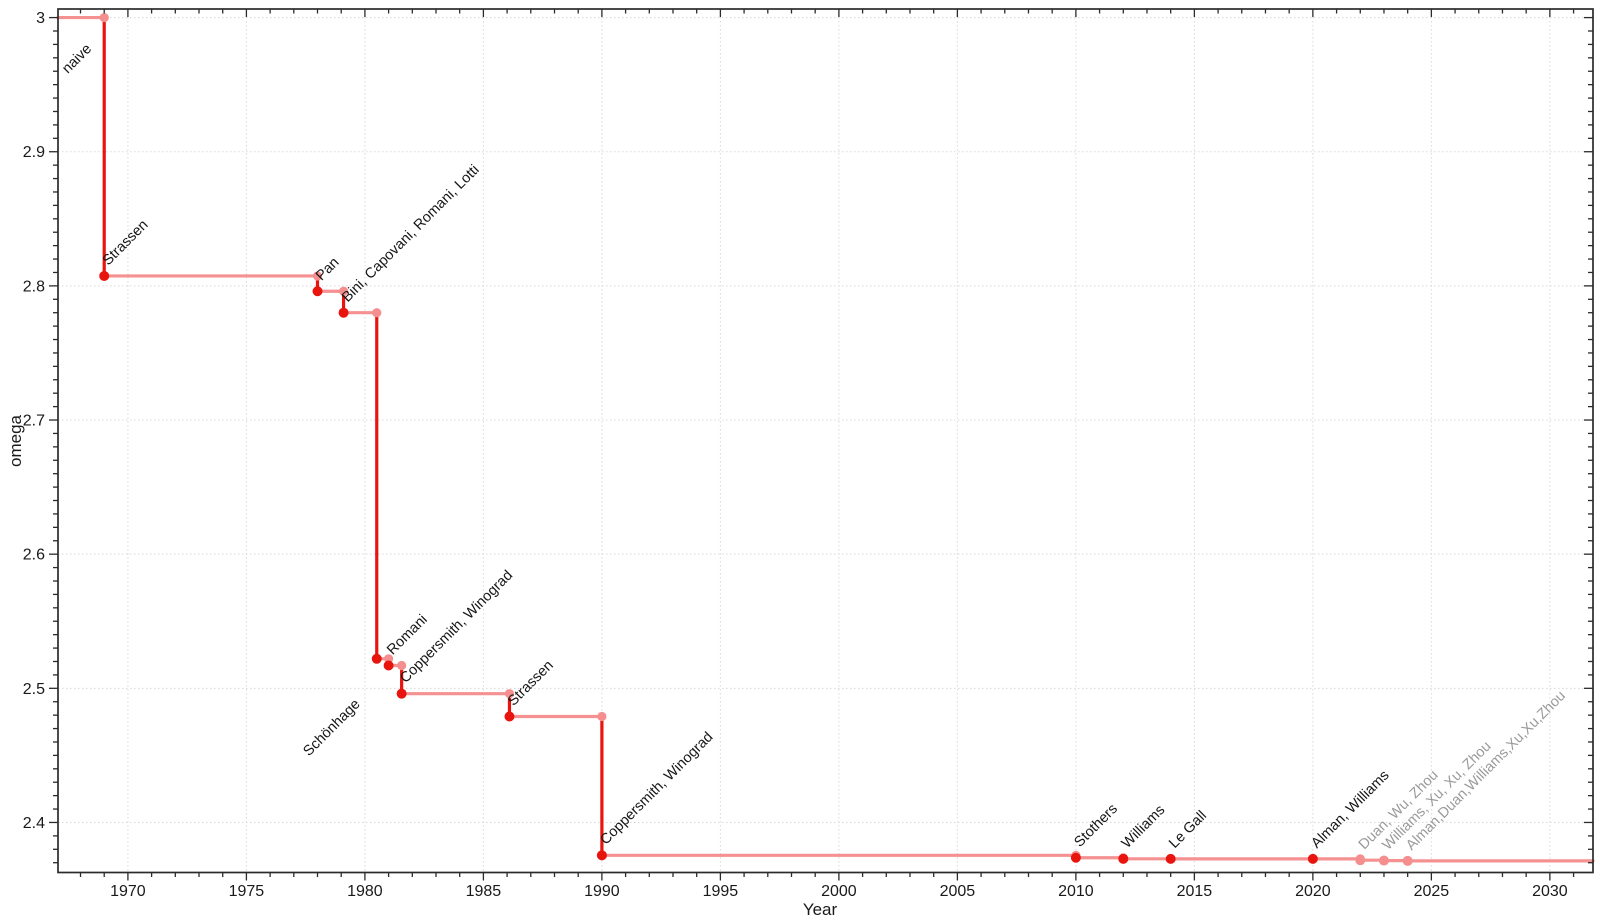  Describe the element at coordinates (1313, 891) in the screenshot. I see `x-tick-label: 2020` at that location.